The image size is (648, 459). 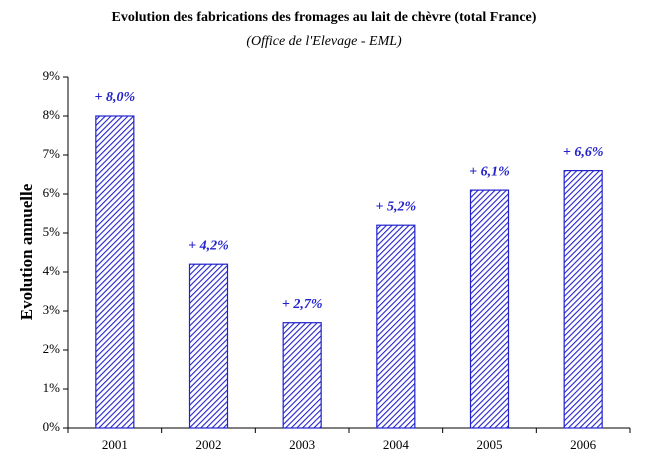 What do you see at coordinates (52, 75) in the screenshot?
I see `y-tick-label: 9%` at bounding box center [52, 75].